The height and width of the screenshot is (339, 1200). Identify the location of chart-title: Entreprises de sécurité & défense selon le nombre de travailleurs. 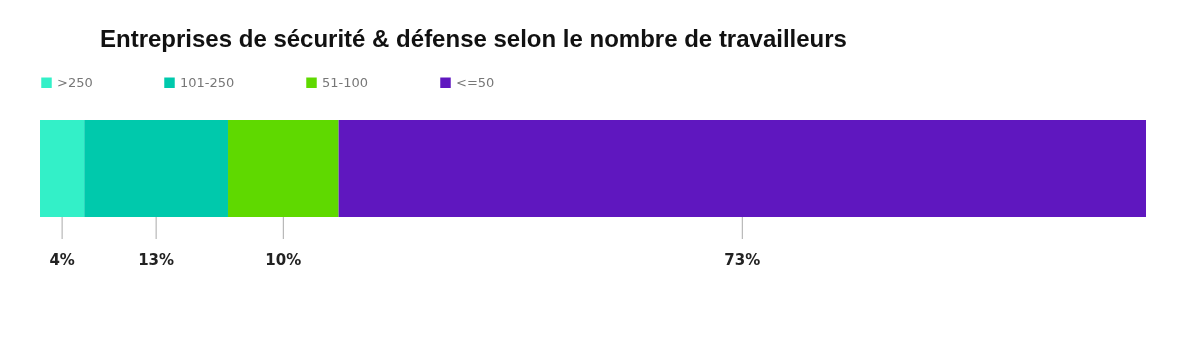
(473, 38).